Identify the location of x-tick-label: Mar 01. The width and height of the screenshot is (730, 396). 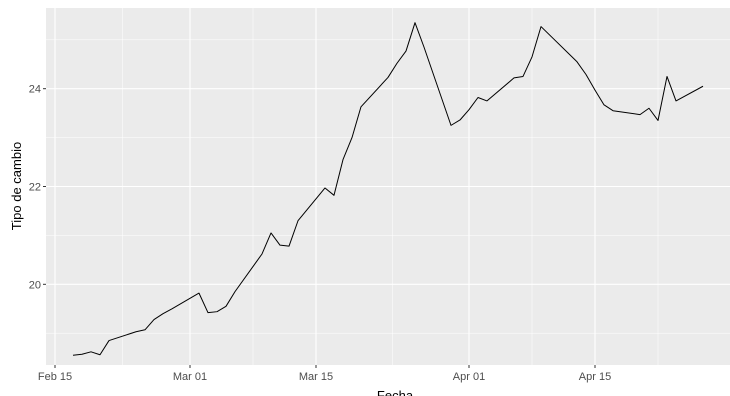
(190, 377).